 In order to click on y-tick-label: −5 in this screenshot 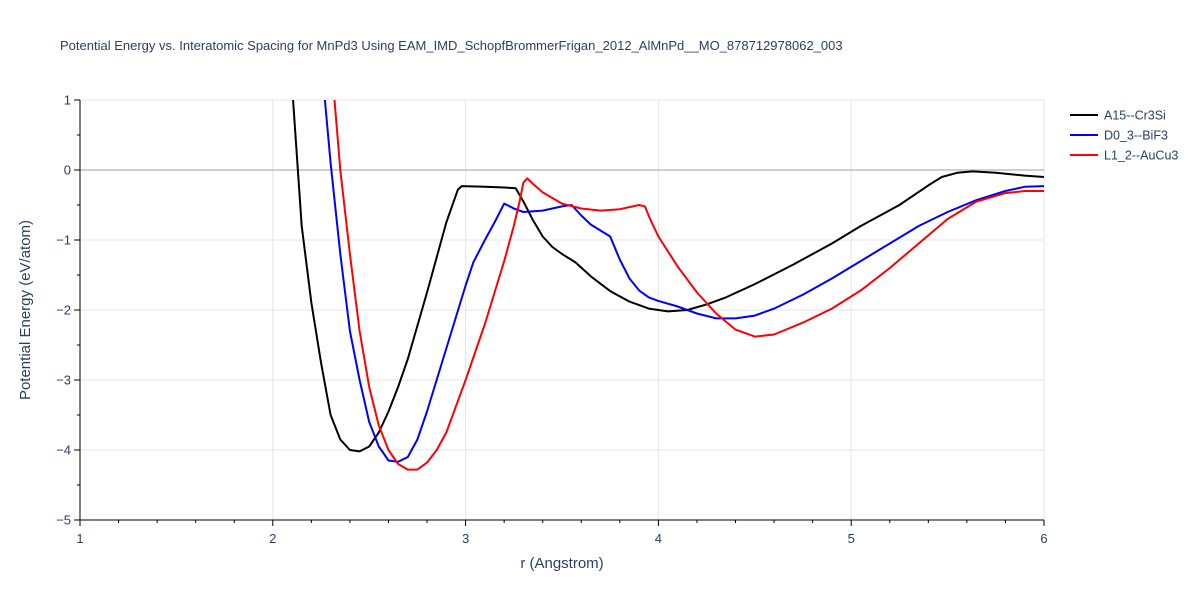, I will do `click(63, 520)`.